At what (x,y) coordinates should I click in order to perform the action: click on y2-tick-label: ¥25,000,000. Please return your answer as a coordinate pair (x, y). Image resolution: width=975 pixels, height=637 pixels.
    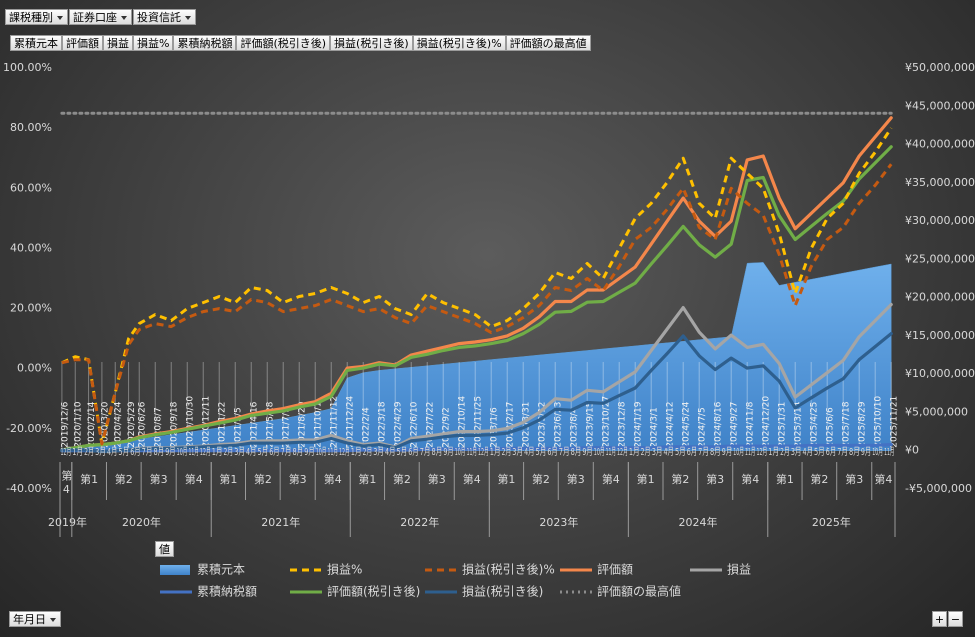
    Looking at the image, I should click on (940, 258).